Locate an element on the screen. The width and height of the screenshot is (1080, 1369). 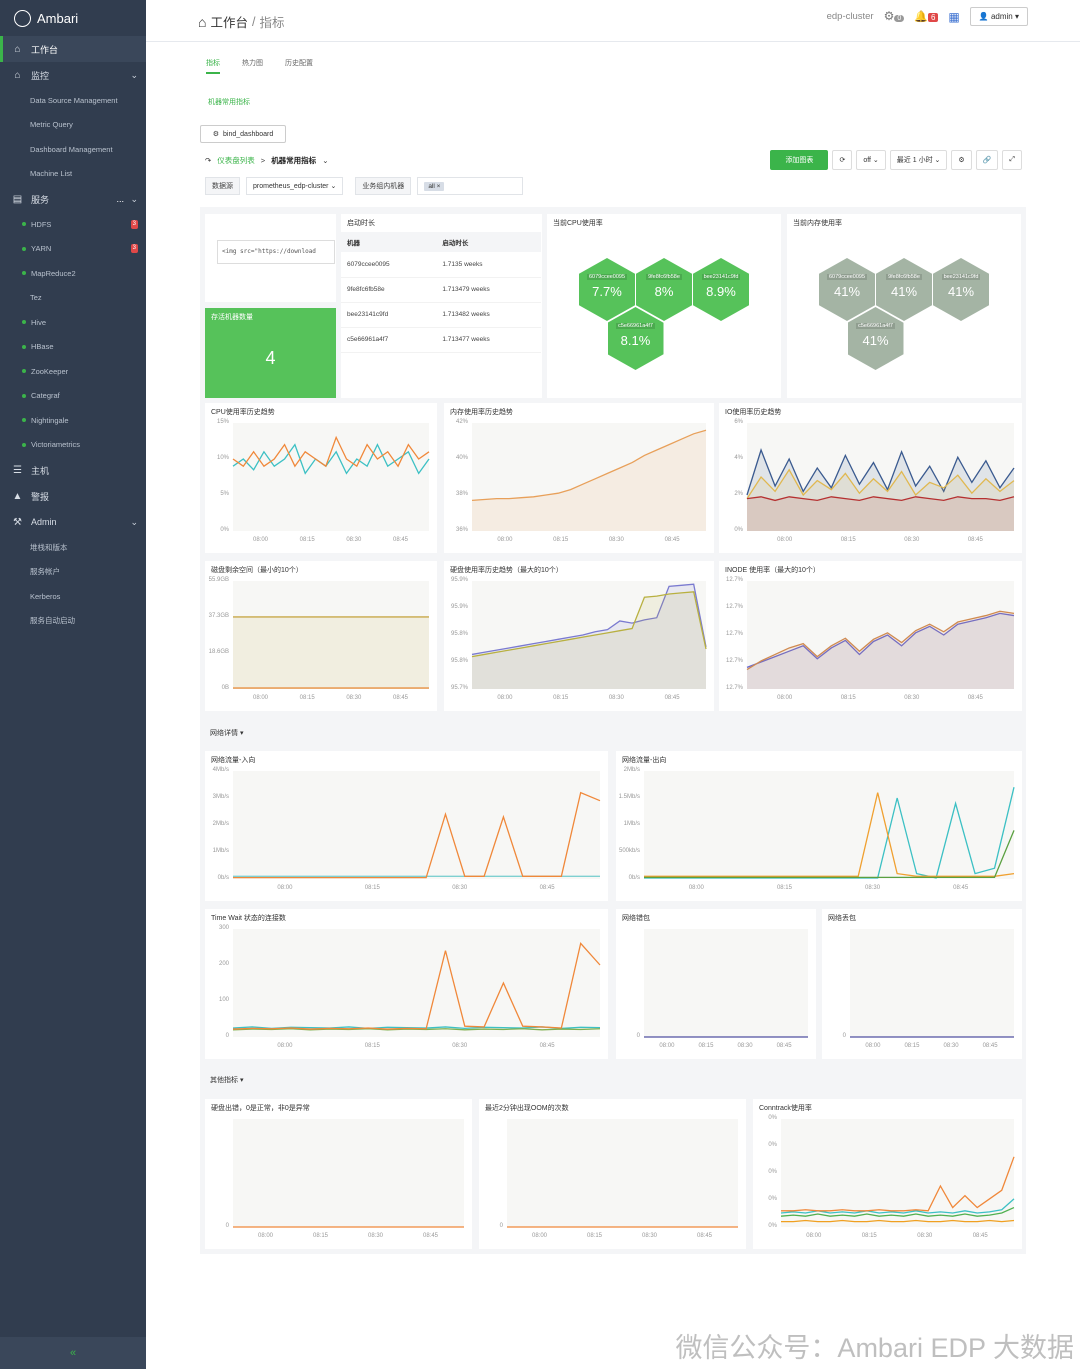
sidebar-item-16: Victoriametrics is located at coordinates (73, 445).